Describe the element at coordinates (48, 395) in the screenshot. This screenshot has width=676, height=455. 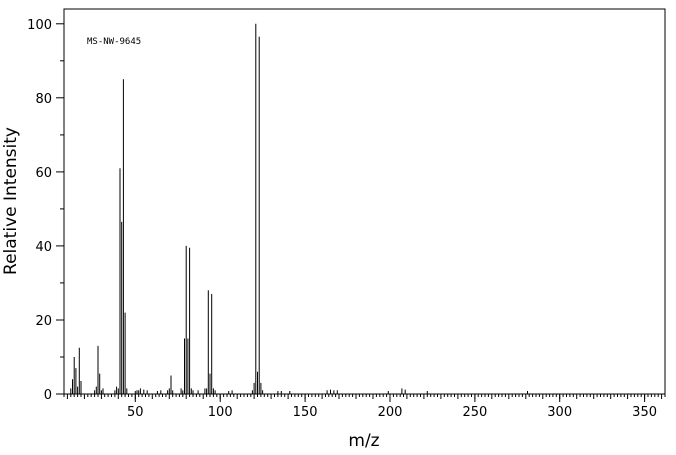
I see `y-tick-label: 0` at that location.